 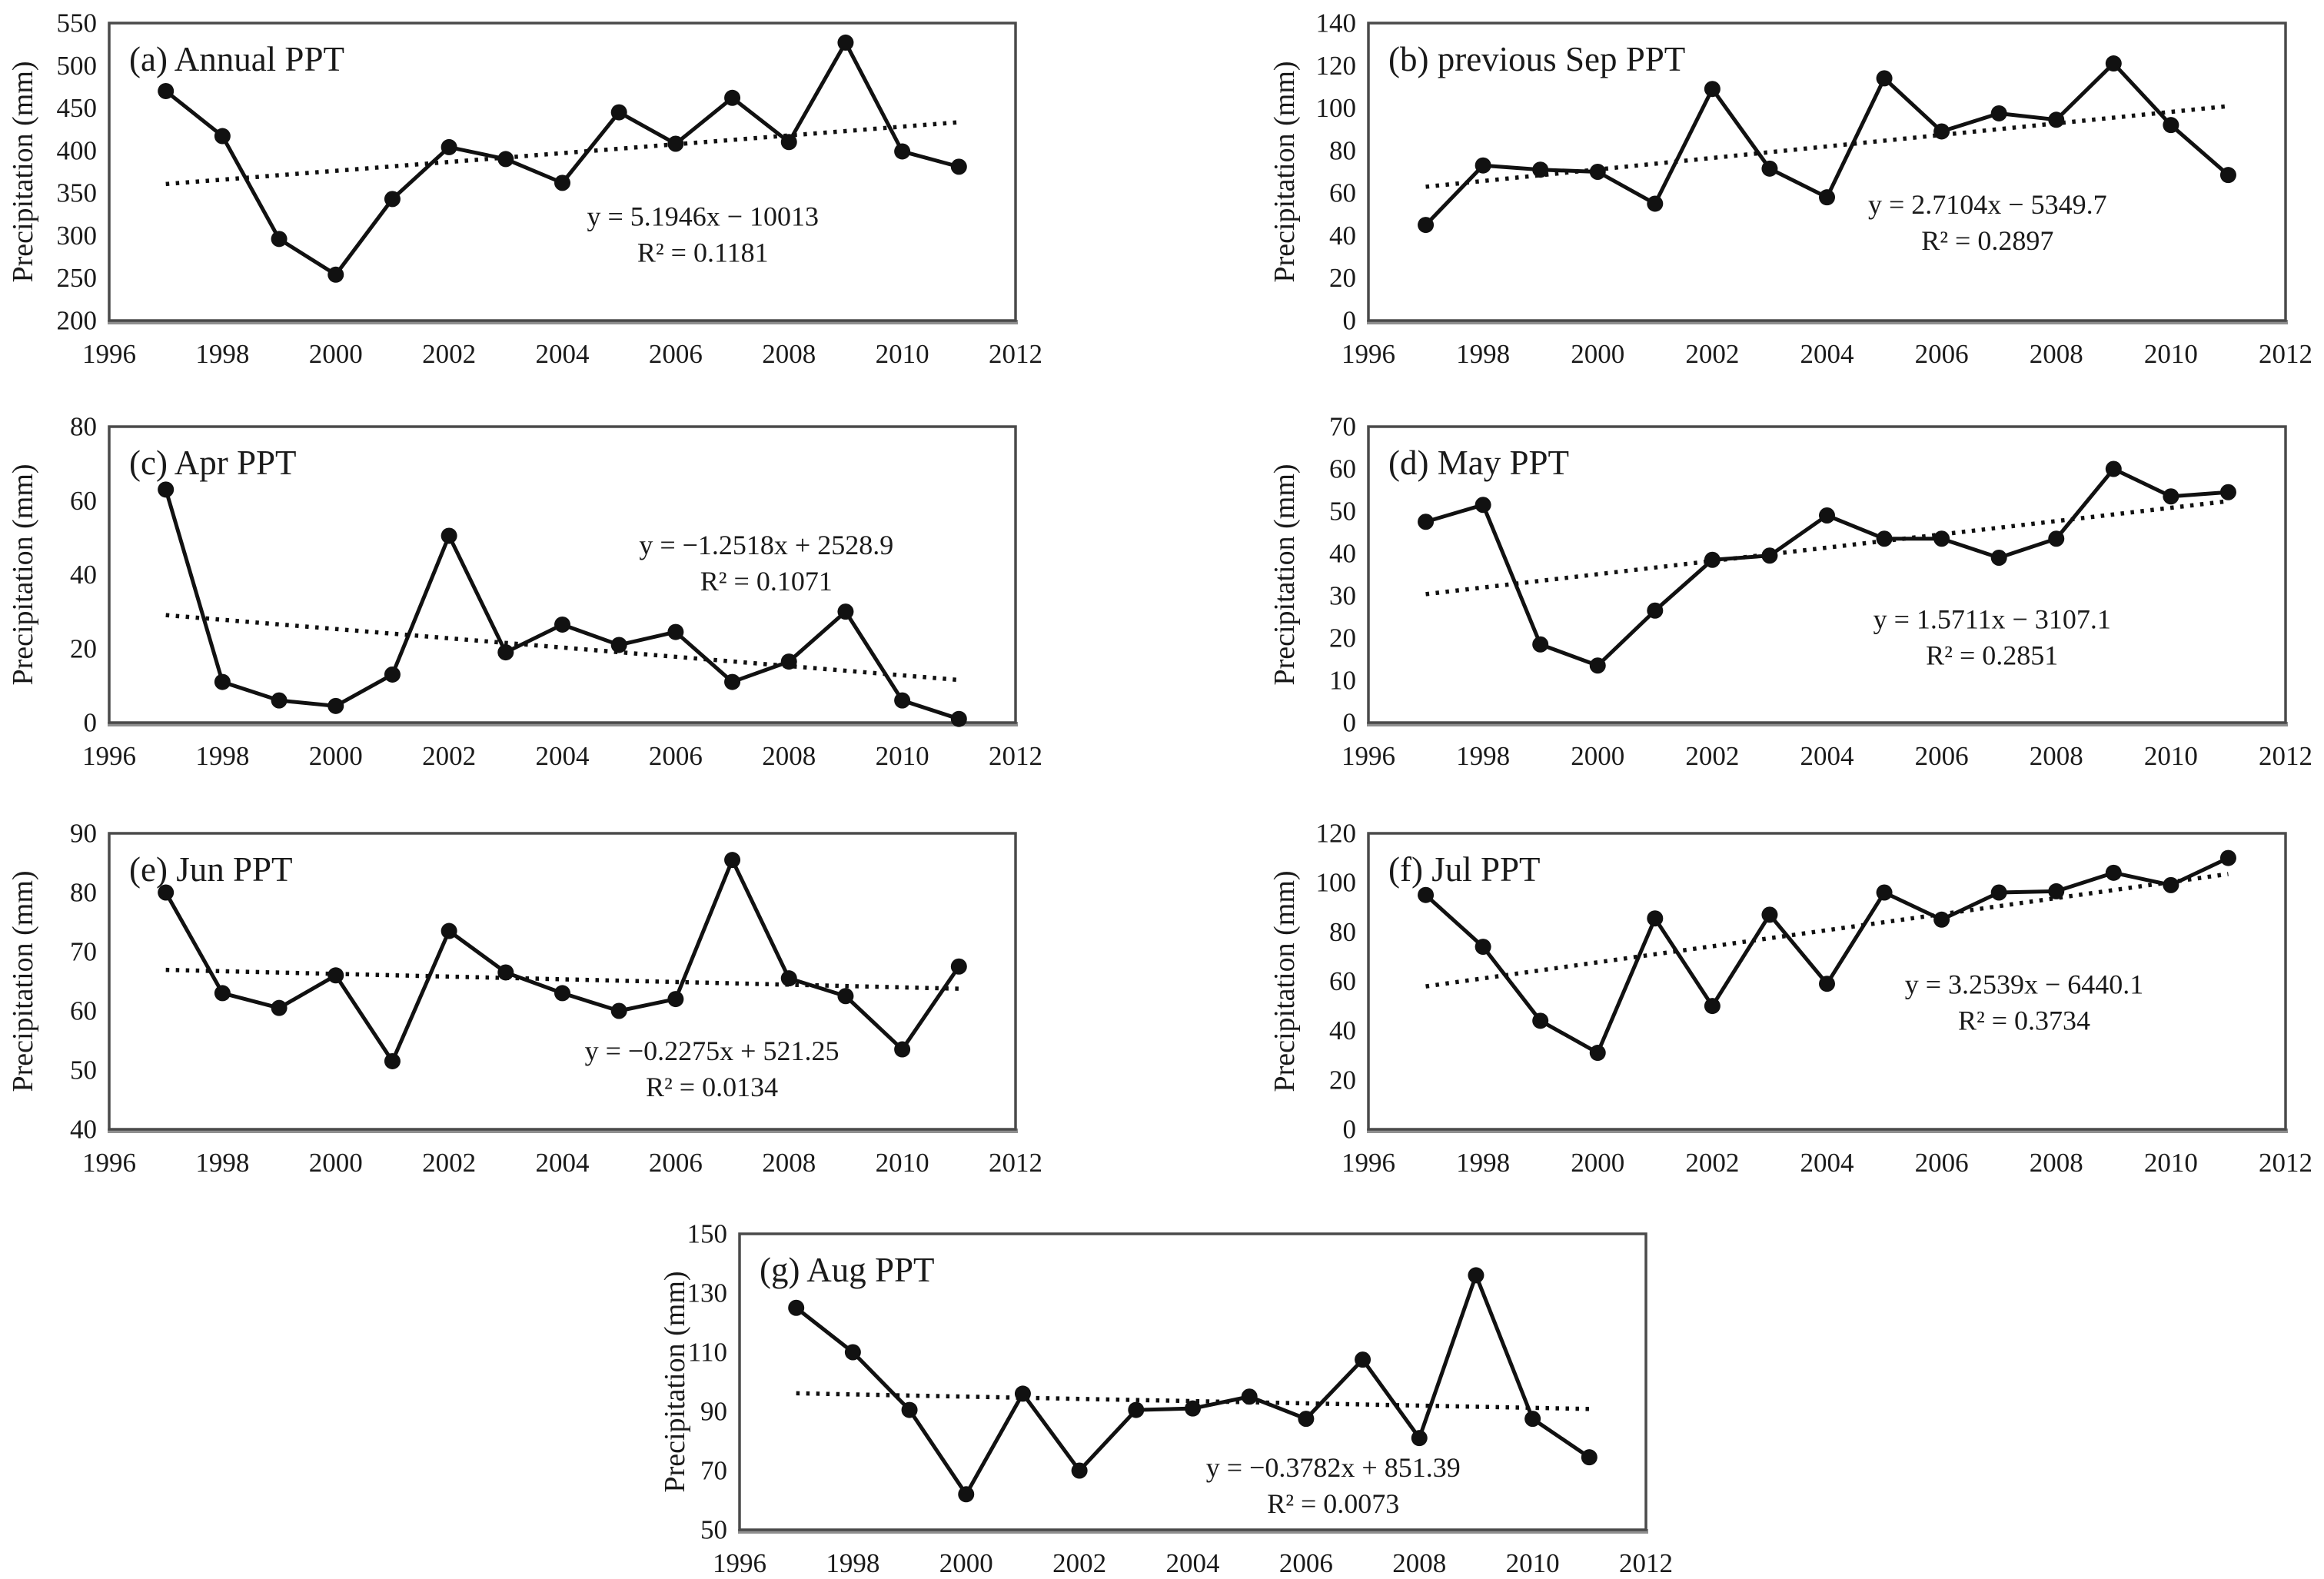 I want to click on r2-label: R² = 0.0134, so click(x=712, y=1087).